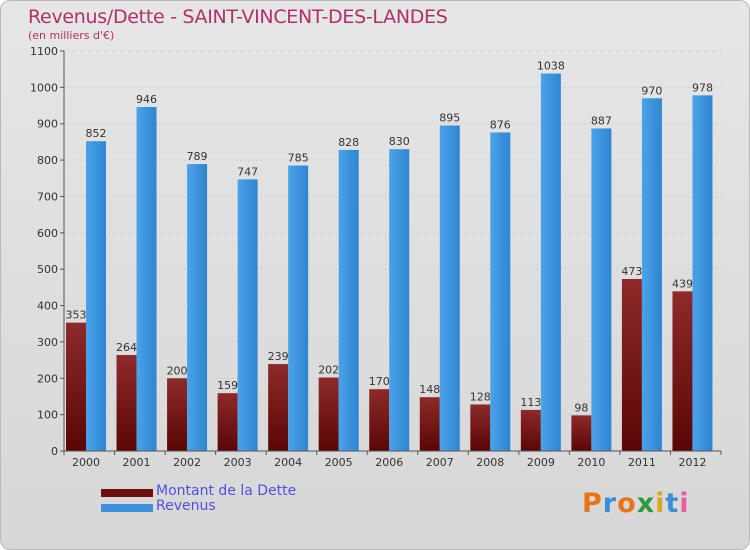 The height and width of the screenshot is (550, 750). I want to click on x-tick-label: 2004, so click(288, 462).